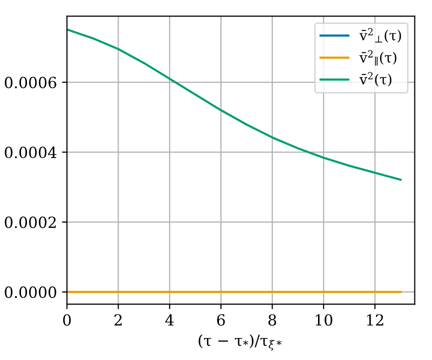 The width and height of the screenshot is (432, 360). What do you see at coordinates (67, 320) in the screenshot?
I see `x-tick-label: 0` at bounding box center [67, 320].